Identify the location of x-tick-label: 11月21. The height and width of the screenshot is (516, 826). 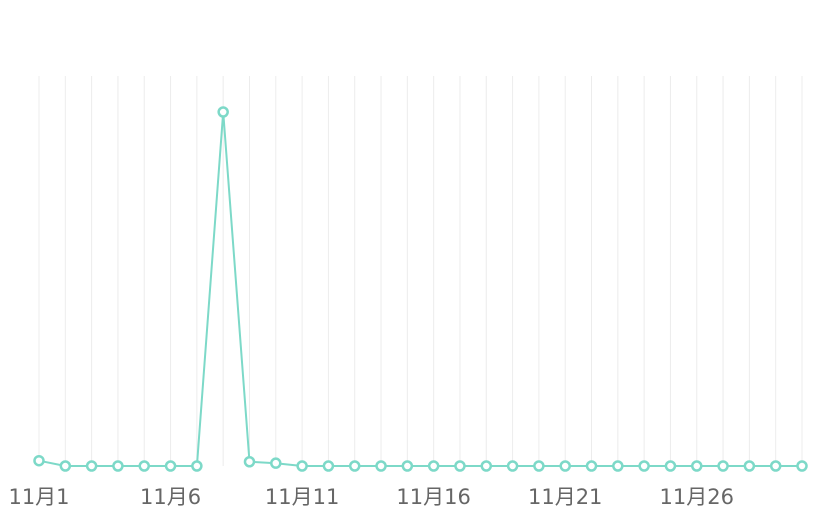
(565, 497).